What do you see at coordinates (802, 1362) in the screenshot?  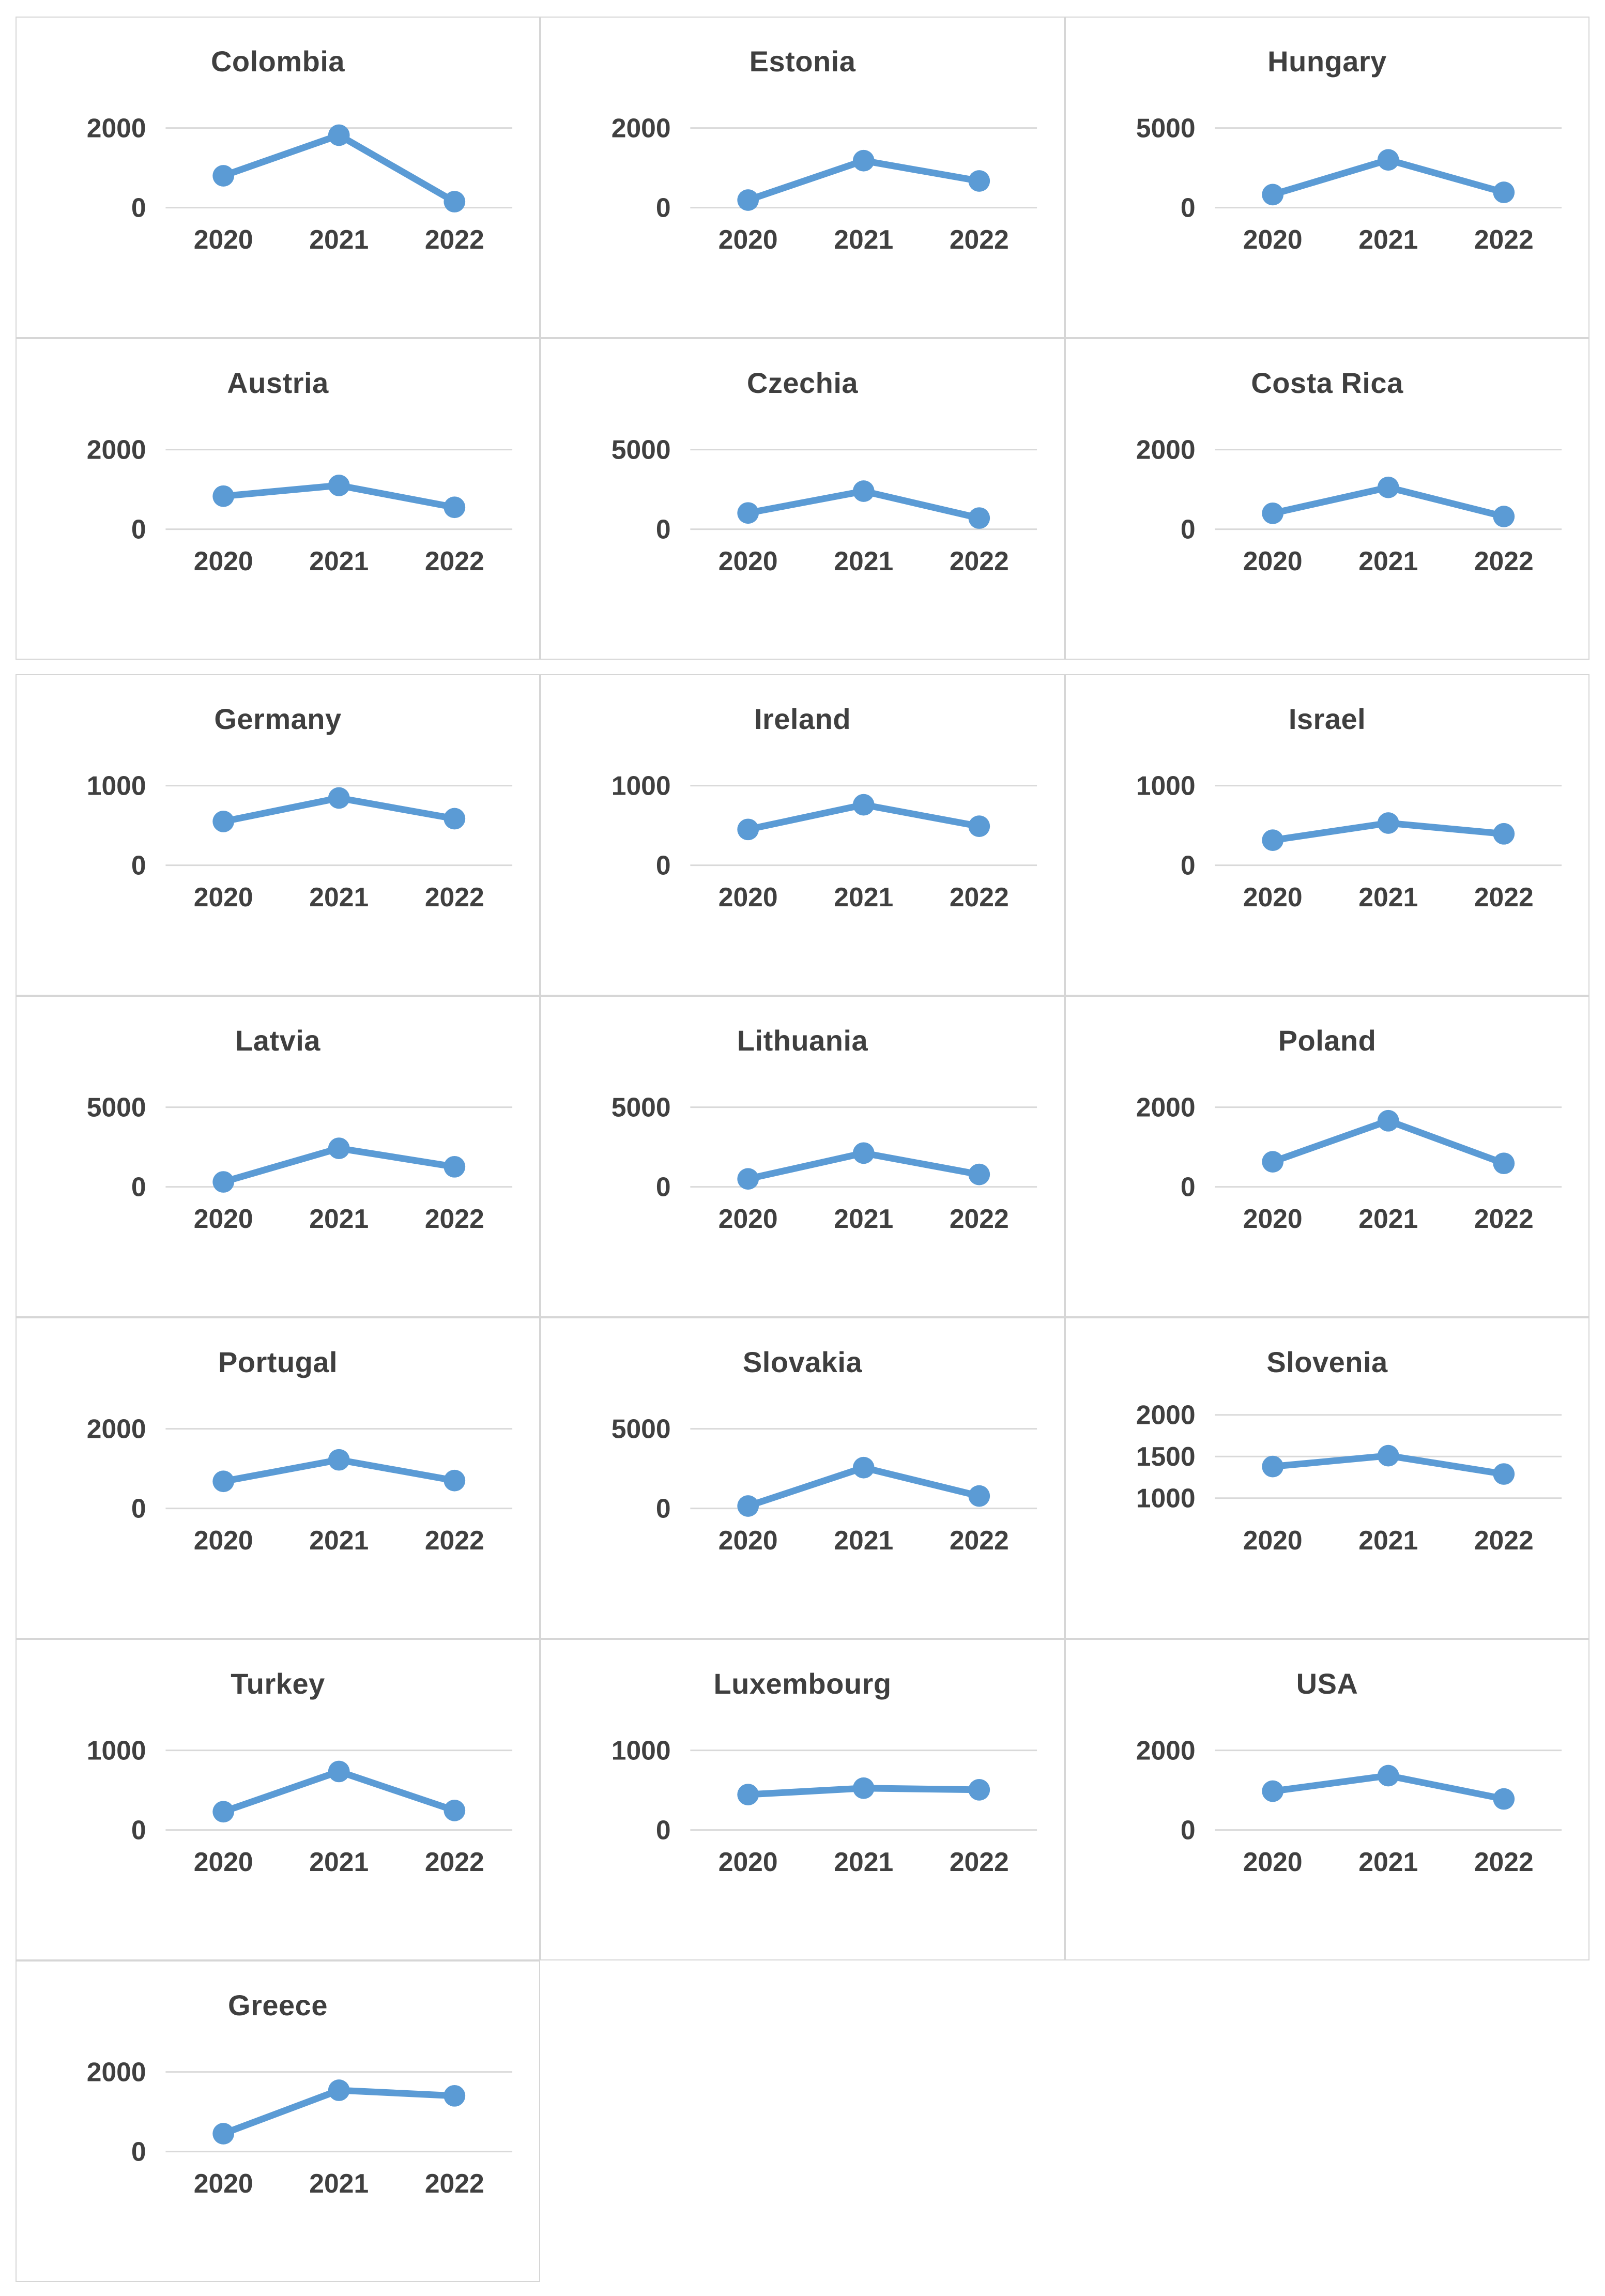 I see `chart-title: Slovakia` at bounding box center [802, 1362].